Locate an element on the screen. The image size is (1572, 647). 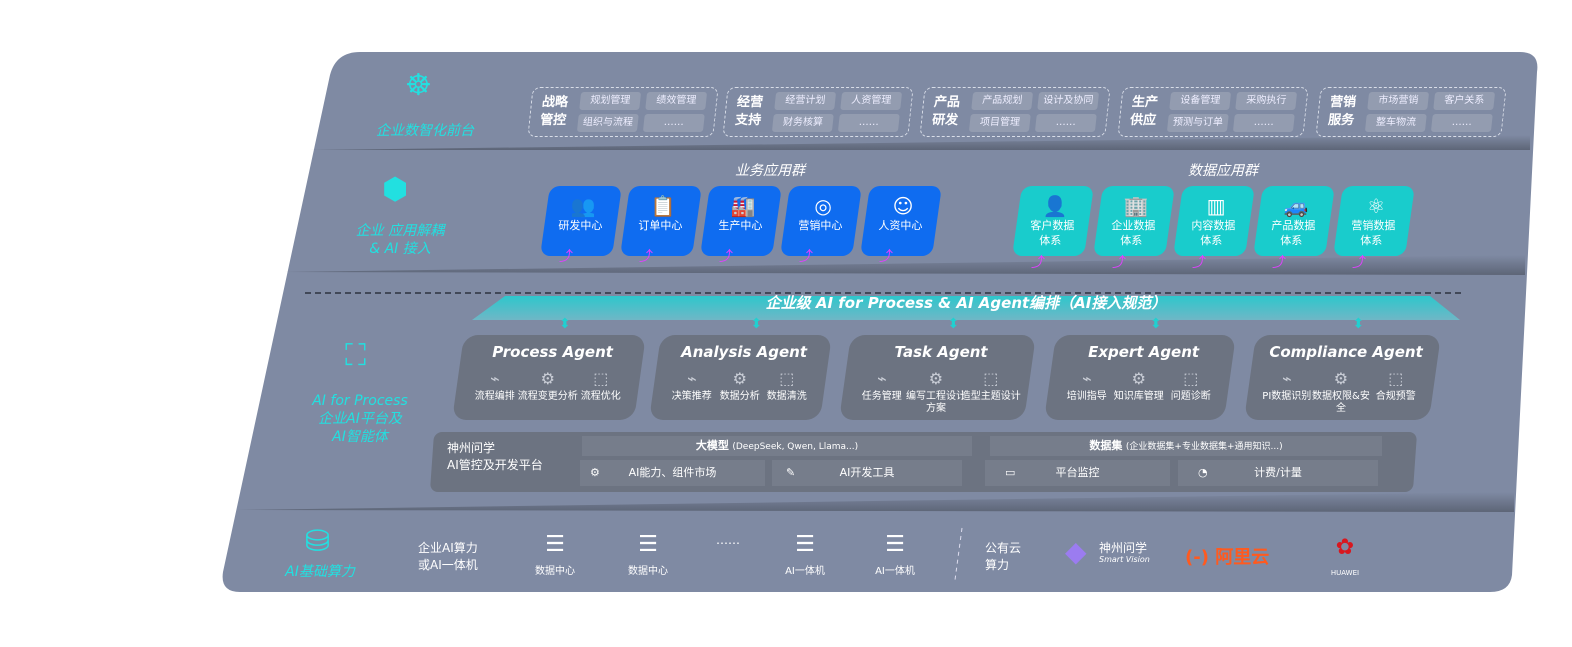
capability-chip: 客户关系 is located at coordinates (1464, 101).